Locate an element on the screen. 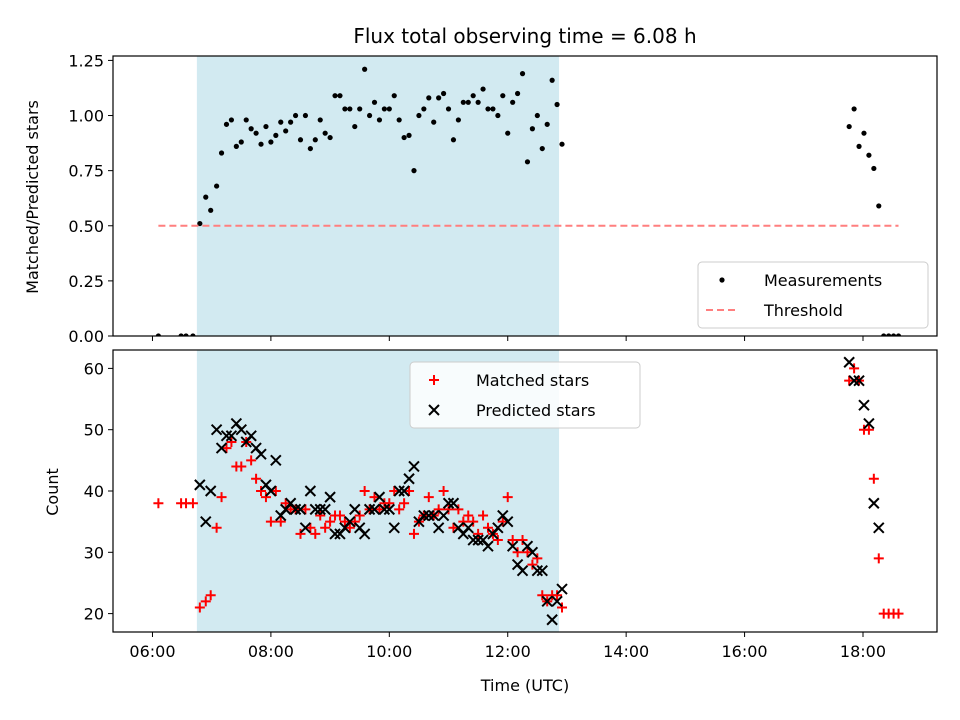 The height and width of the screenshot is (720, 960). legend-label: Threshold is located at coordinates (803, 310).